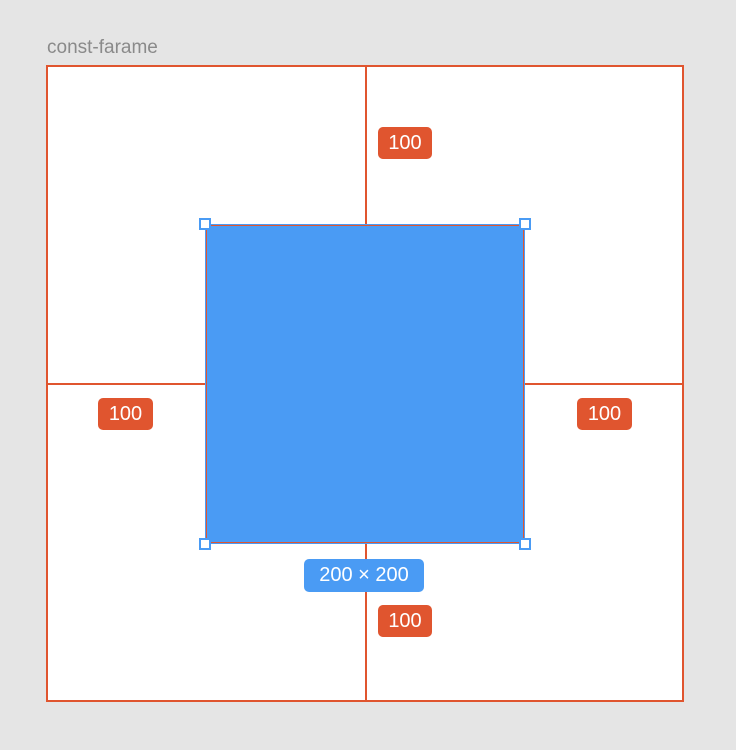 The width and height of the screenshot is (736, 750). Describe the element at coordinates (205, 224) in the screenshot. I see `resize-handle-top-left` at that location.